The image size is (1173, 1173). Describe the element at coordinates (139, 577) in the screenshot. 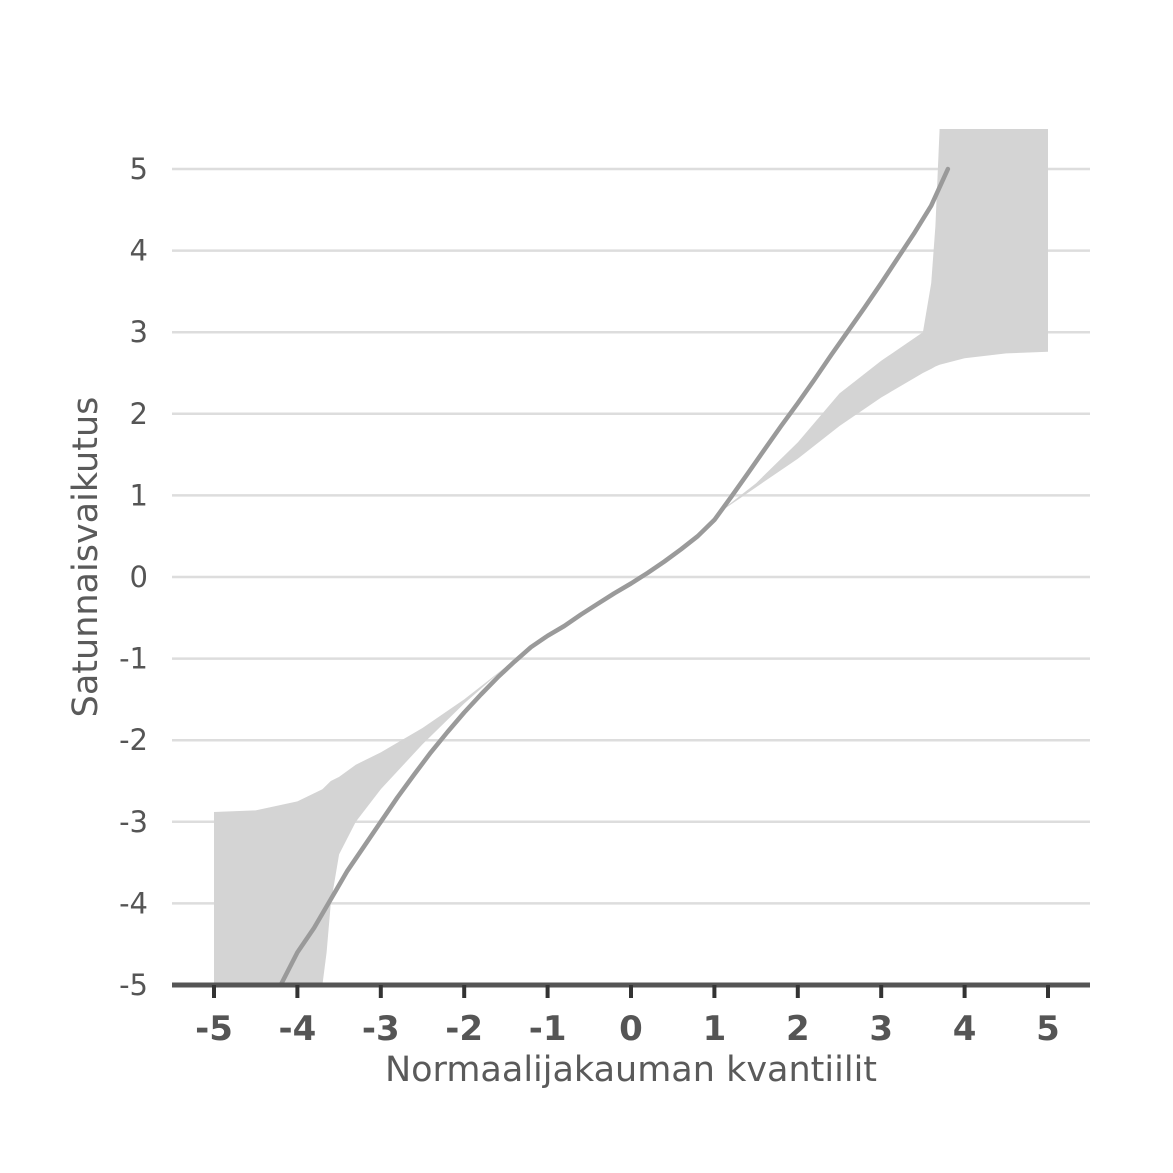

I see `y-tick-label: 0` at that location.